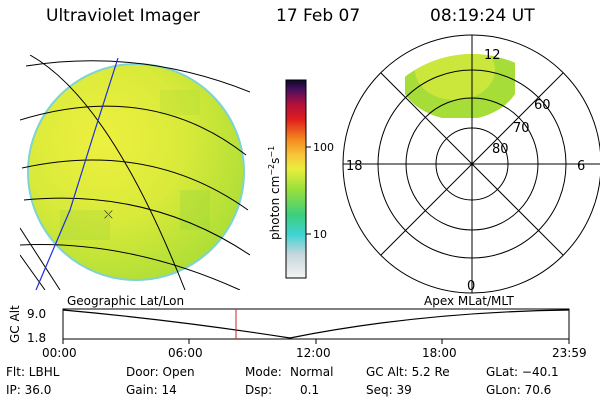 This screenshot has height=400, width=600. What do you see at coordinates (354, 166) in the screenshot?
I see `mlt-label-18: 18` at bounding box center [354, 166].